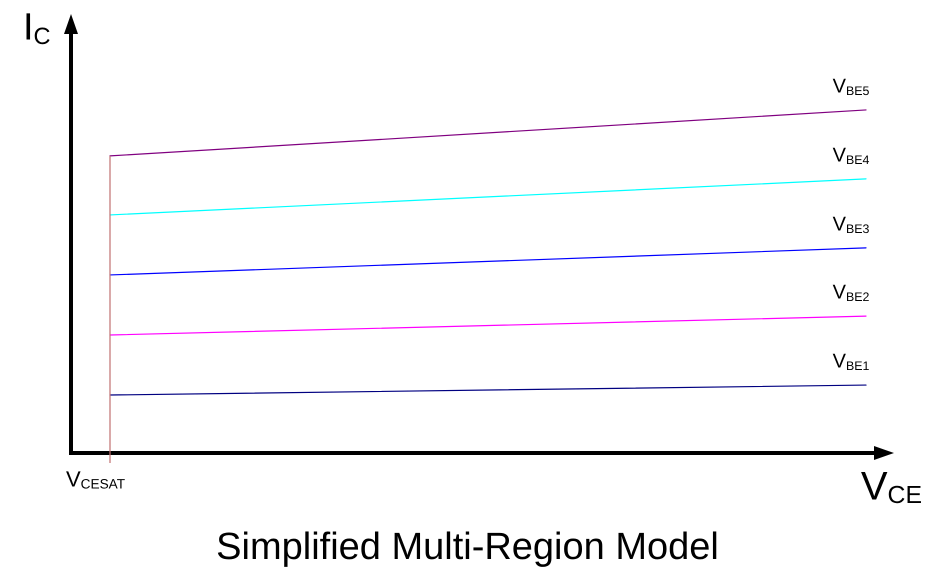 The height and width of the screenshot is (573, 935). Describe the element at coordinates (96, 479) in the screenshot. I see `text: VCESAT` at that location.